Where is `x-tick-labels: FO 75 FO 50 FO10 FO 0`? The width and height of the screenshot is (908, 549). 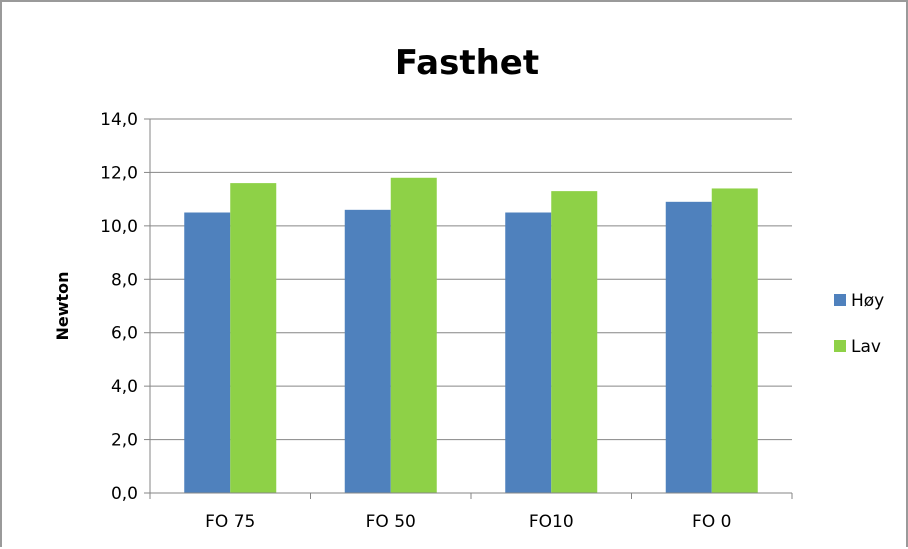
x-tick-labels: FO 75 FO 50 FO10 FO 0 is located at coordinates (468, 522).